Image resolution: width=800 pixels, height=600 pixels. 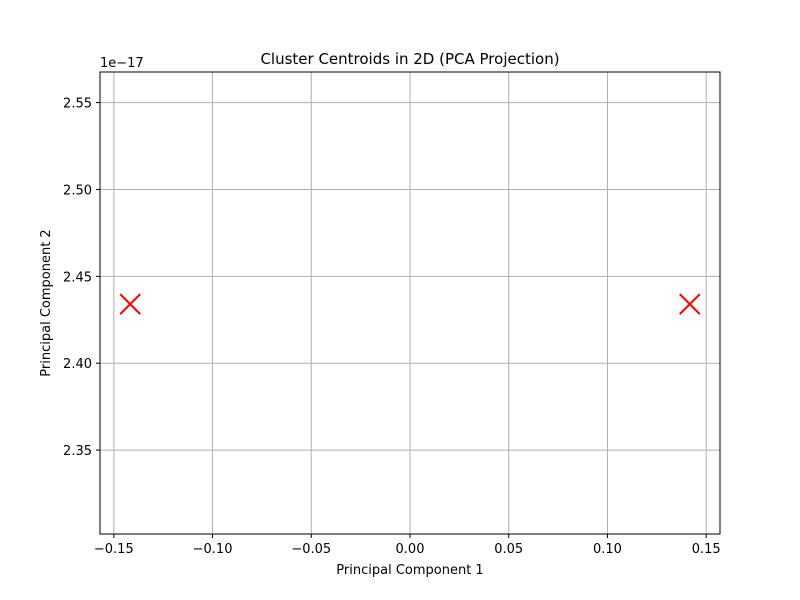 I want to click on y-tick-label: 2.55, so click(x=77, y=104).